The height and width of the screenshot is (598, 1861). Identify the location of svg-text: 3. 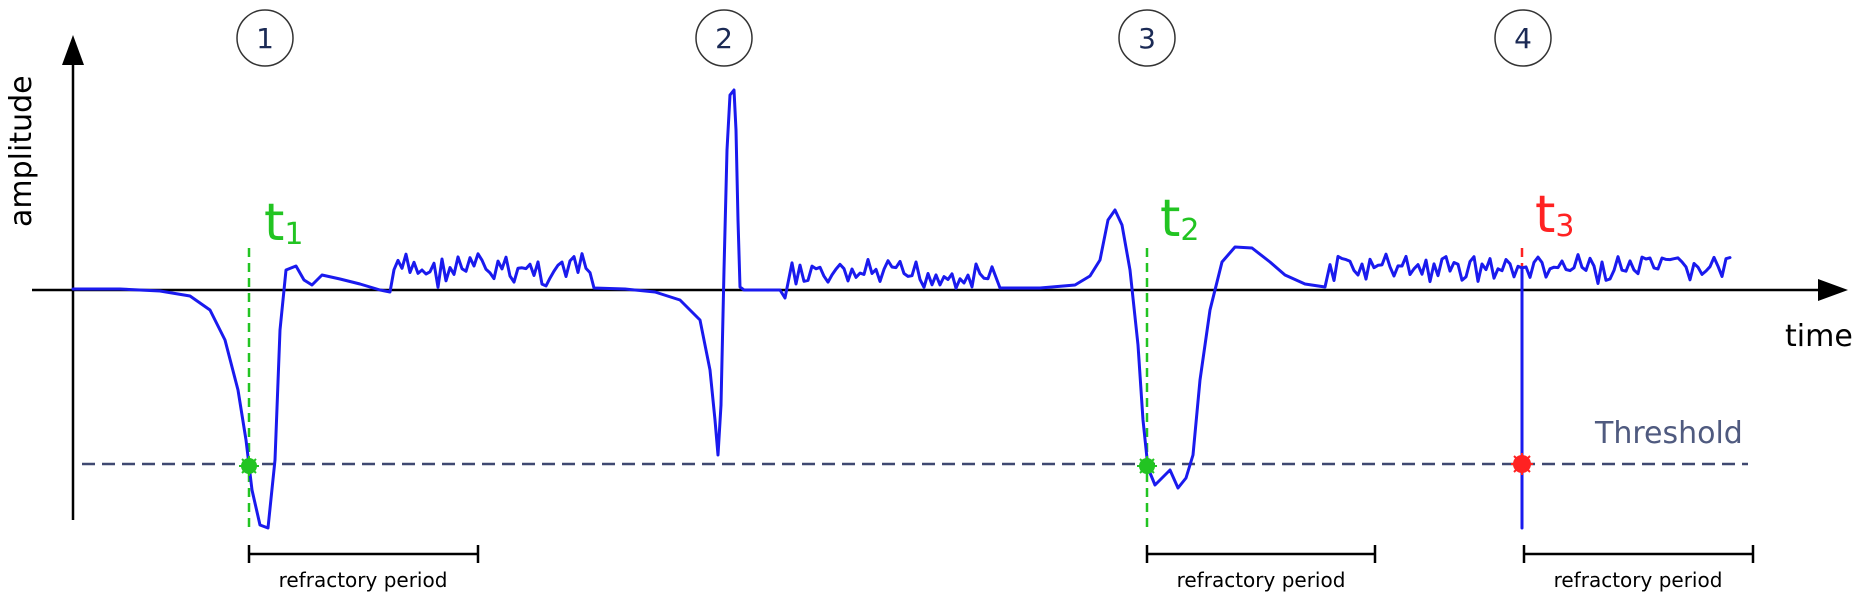
(1147, 38).